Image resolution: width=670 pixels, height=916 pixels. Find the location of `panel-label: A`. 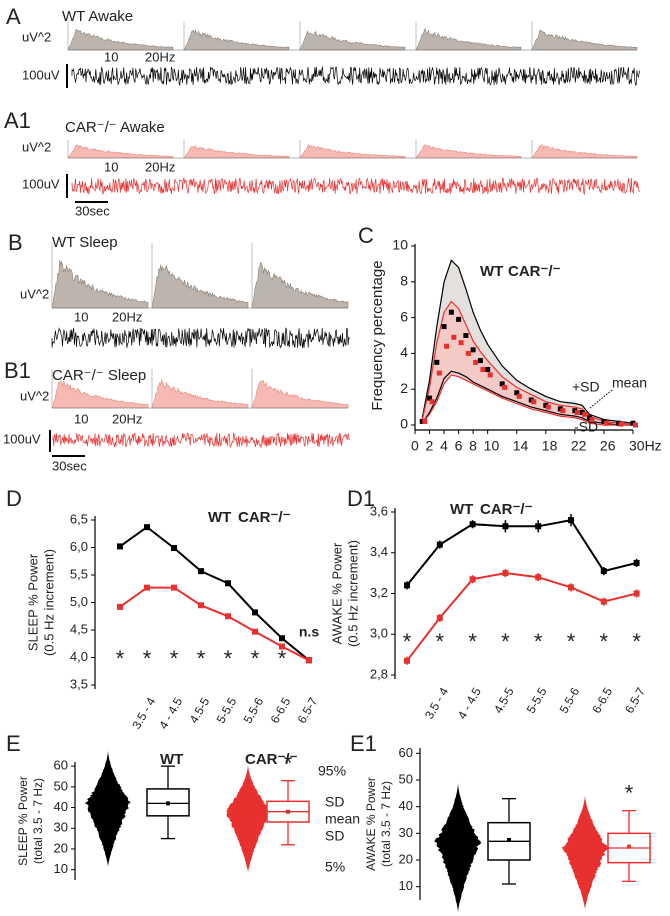

panel-label: A is located at coordinates (13, 16).